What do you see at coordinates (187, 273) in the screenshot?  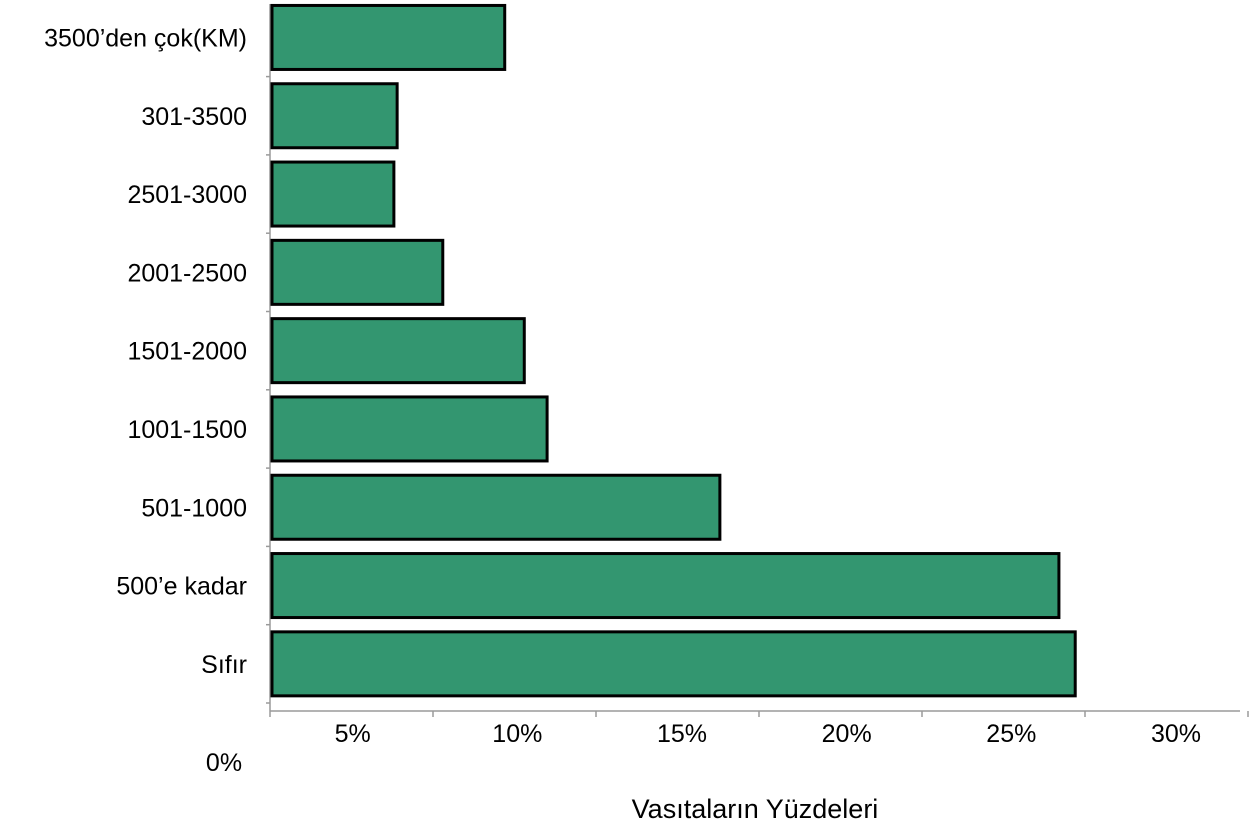 I see `category-label: 2001-2500` at bounding box center [187, 273].